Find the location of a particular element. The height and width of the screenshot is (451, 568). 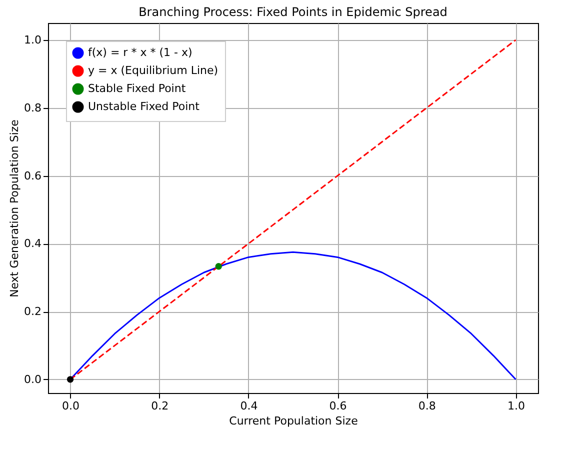

x-tick-label: 0.8 is located at coordinates (427, 406).